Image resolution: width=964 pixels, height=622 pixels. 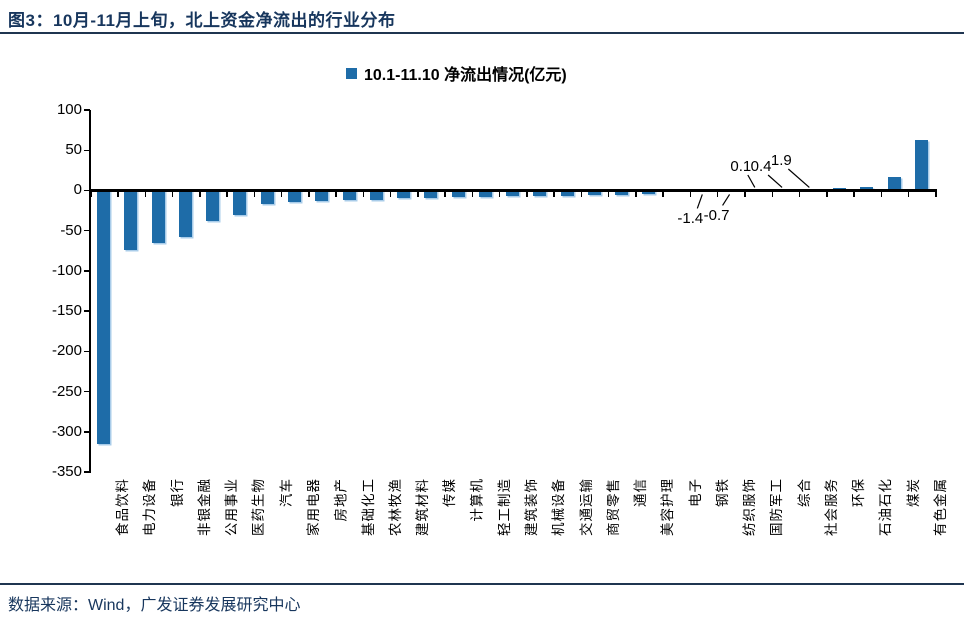 I want to click on bar-煤炭, so click(x=894, y=183).